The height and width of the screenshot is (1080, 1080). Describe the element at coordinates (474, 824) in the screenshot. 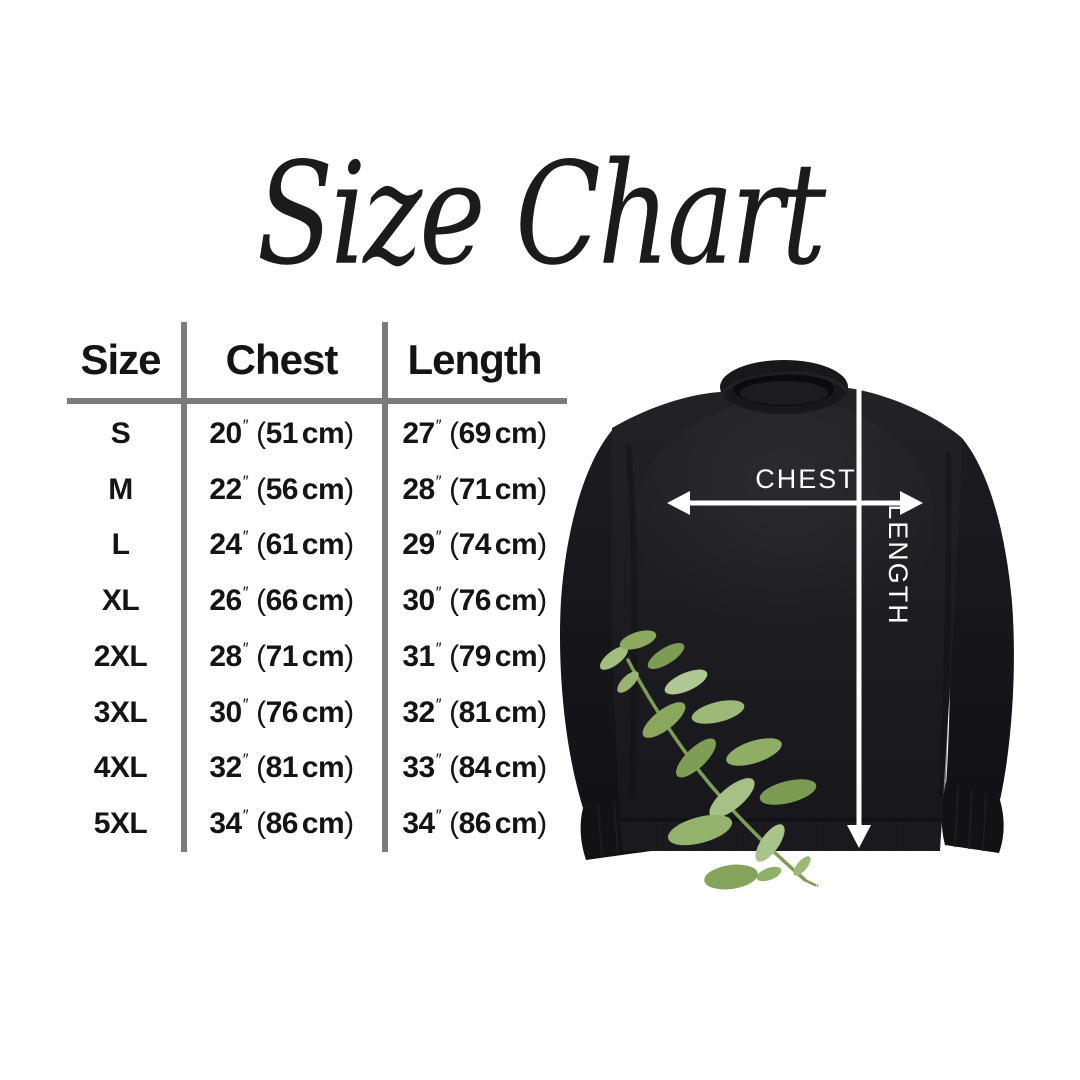

I see `length-cell: 34 ″(86 cm)` at that location.